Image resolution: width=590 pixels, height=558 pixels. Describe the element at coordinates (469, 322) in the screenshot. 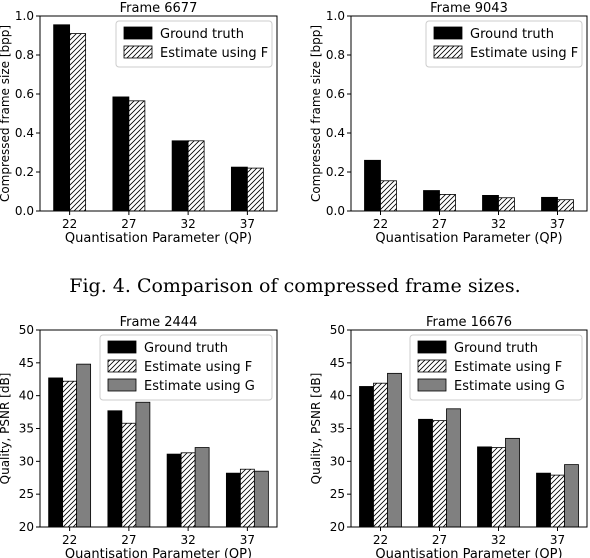

I see `chart-title: Frame 16676` at that location.